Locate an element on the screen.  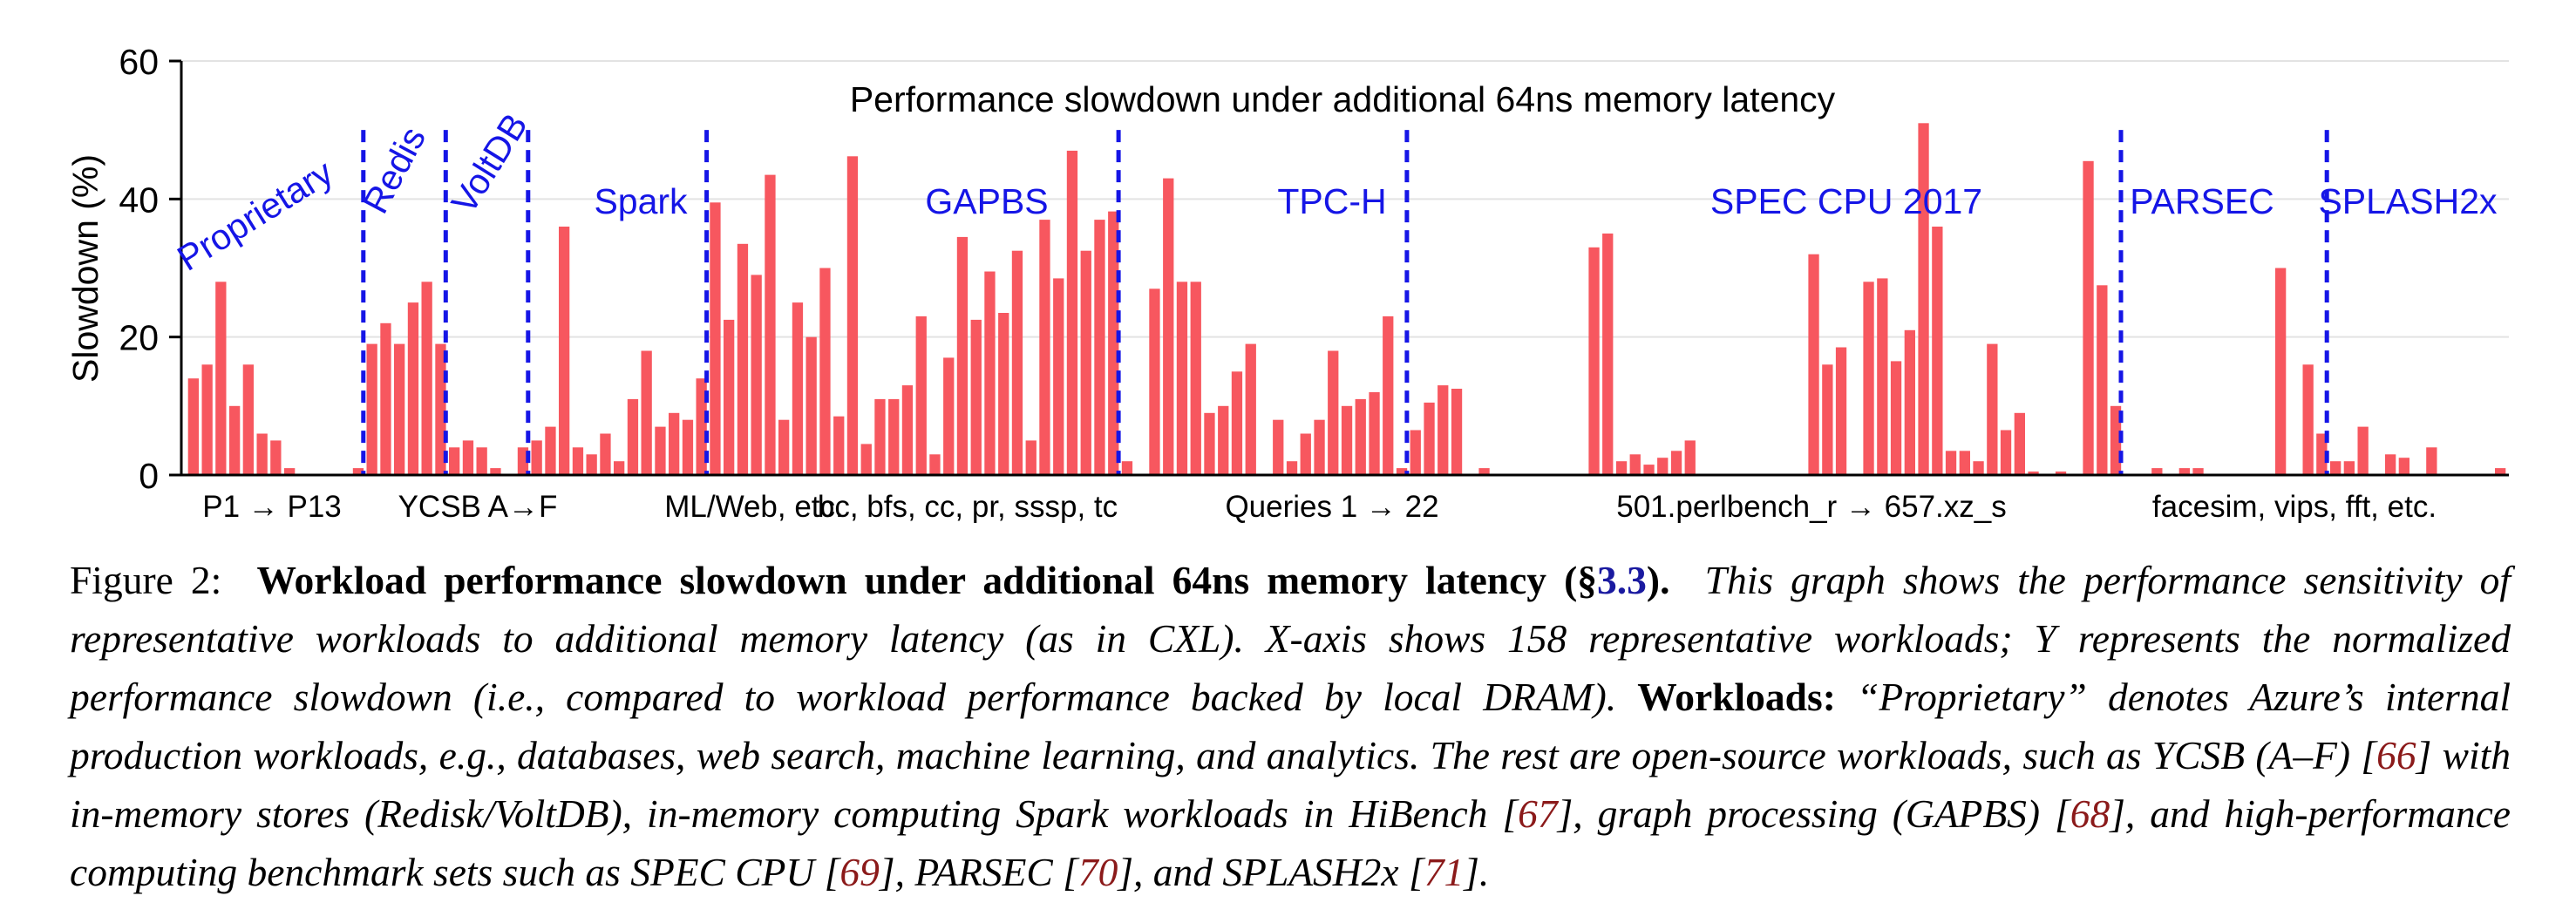
group-label-proprietary: Proprietary is located at coordinates (255, 215).